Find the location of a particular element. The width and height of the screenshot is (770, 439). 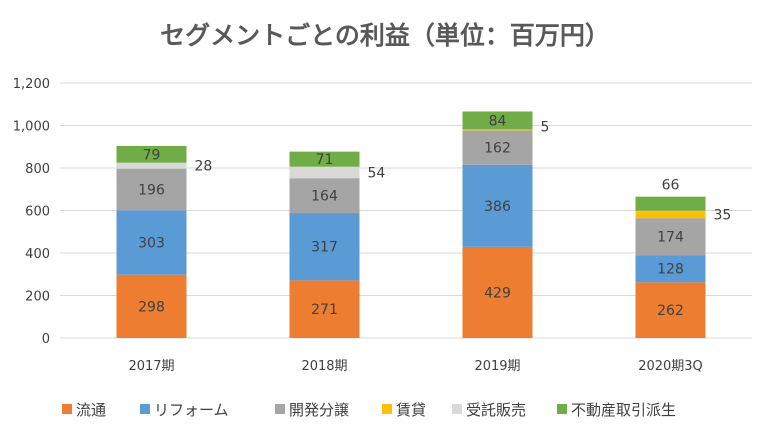

legend-label: 受託販売 is located at coordinates (496, 410).